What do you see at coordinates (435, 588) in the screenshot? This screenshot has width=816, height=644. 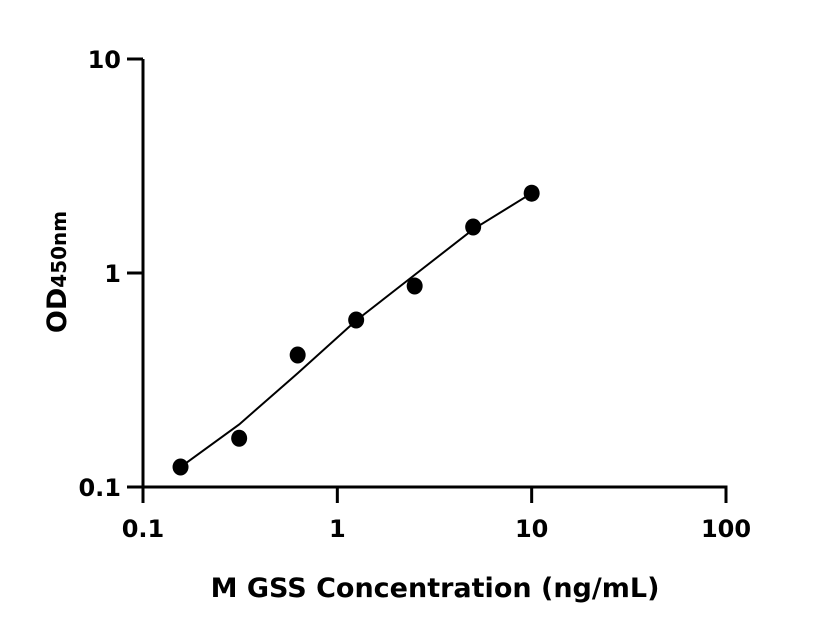 I see `x-axis-label: M GSS Concentration (ng/mL)` at bounding box center [435, 588].